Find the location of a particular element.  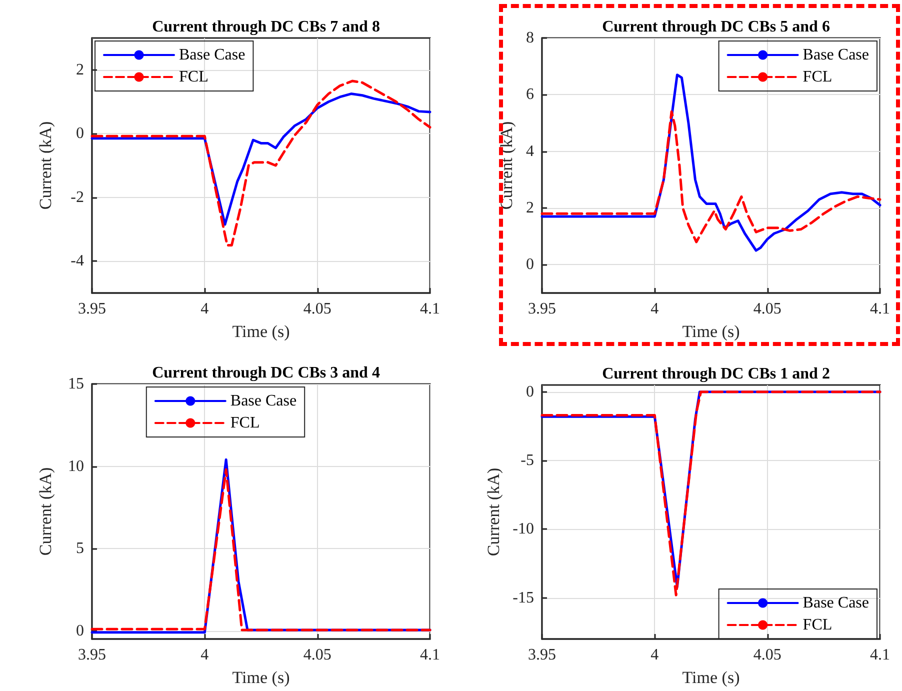

y-tick-label: 10 is located at coordinates (76, 466).